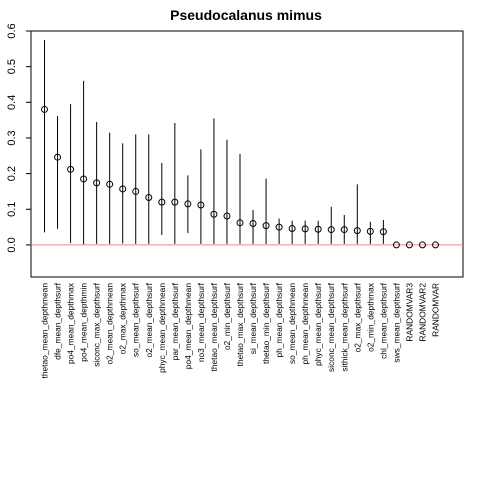 The height and width of the screenshot is (480, 480). Describe the element at coordinates (370, 317) in the screenshot. I see `x-category-label: o2_min_depthmax` at that location.